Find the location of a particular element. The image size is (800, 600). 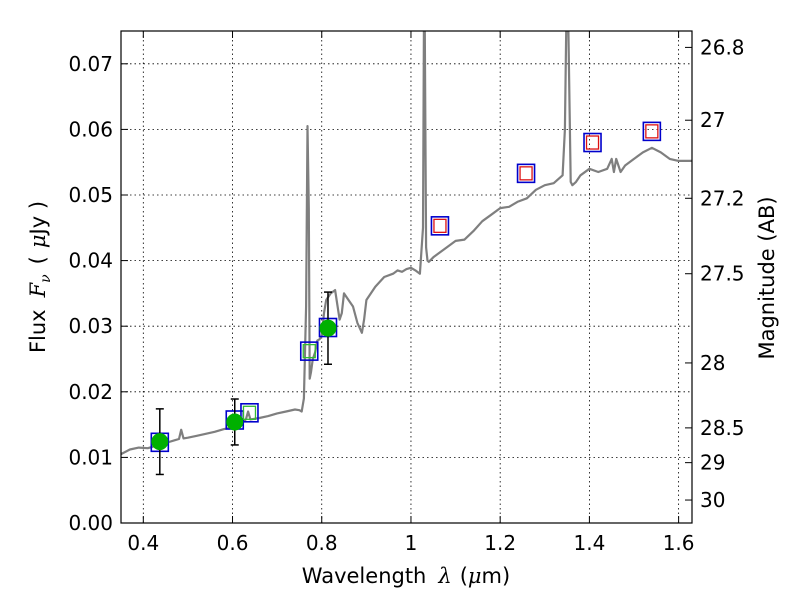

y-tick-label: 0.07 is located at coordinates (90, 64).